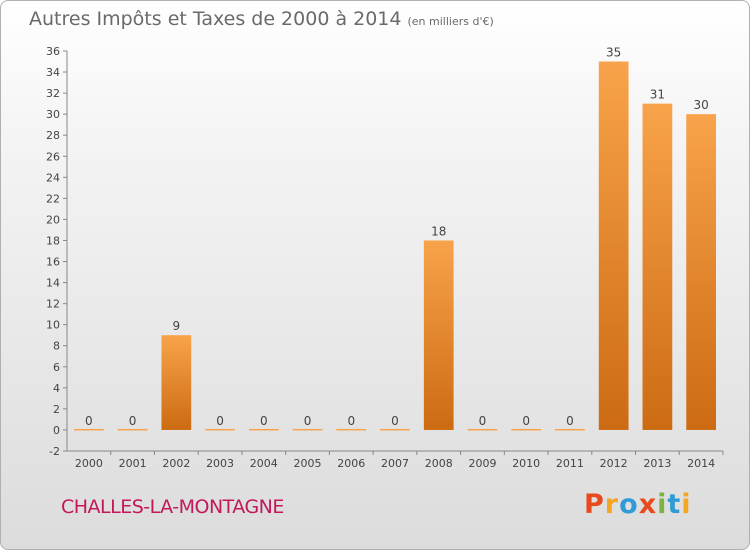 The width and height of the screenshot is (750, 550). I want to click on logo-letter: P, so click(594, 504).